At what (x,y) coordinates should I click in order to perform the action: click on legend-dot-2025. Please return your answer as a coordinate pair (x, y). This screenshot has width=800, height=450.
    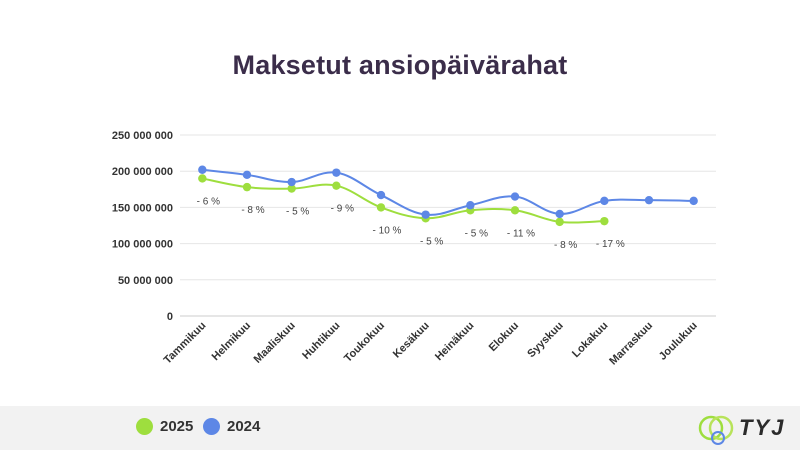
    Looking at the image, I should click on (144, 426).